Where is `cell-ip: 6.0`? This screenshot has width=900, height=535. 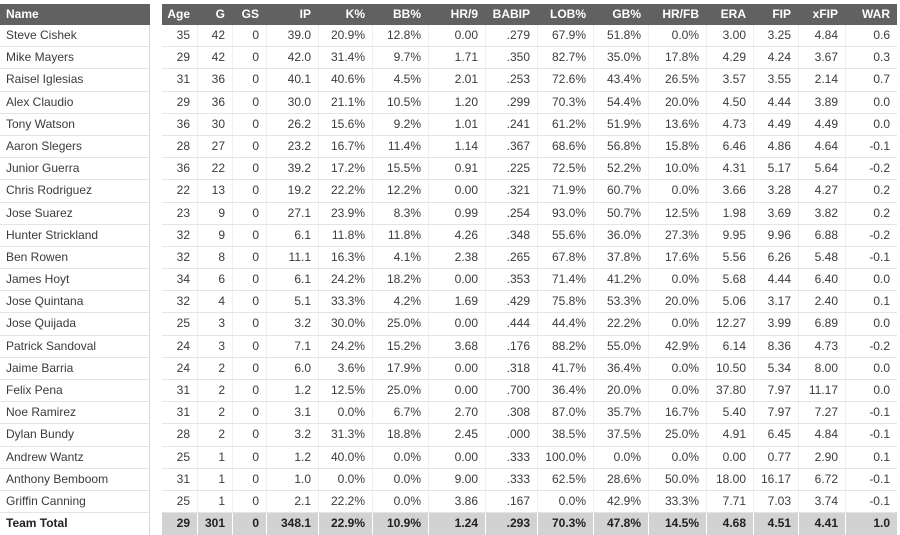
cell-ip: 6.0 is located at coordinates (292, 368).